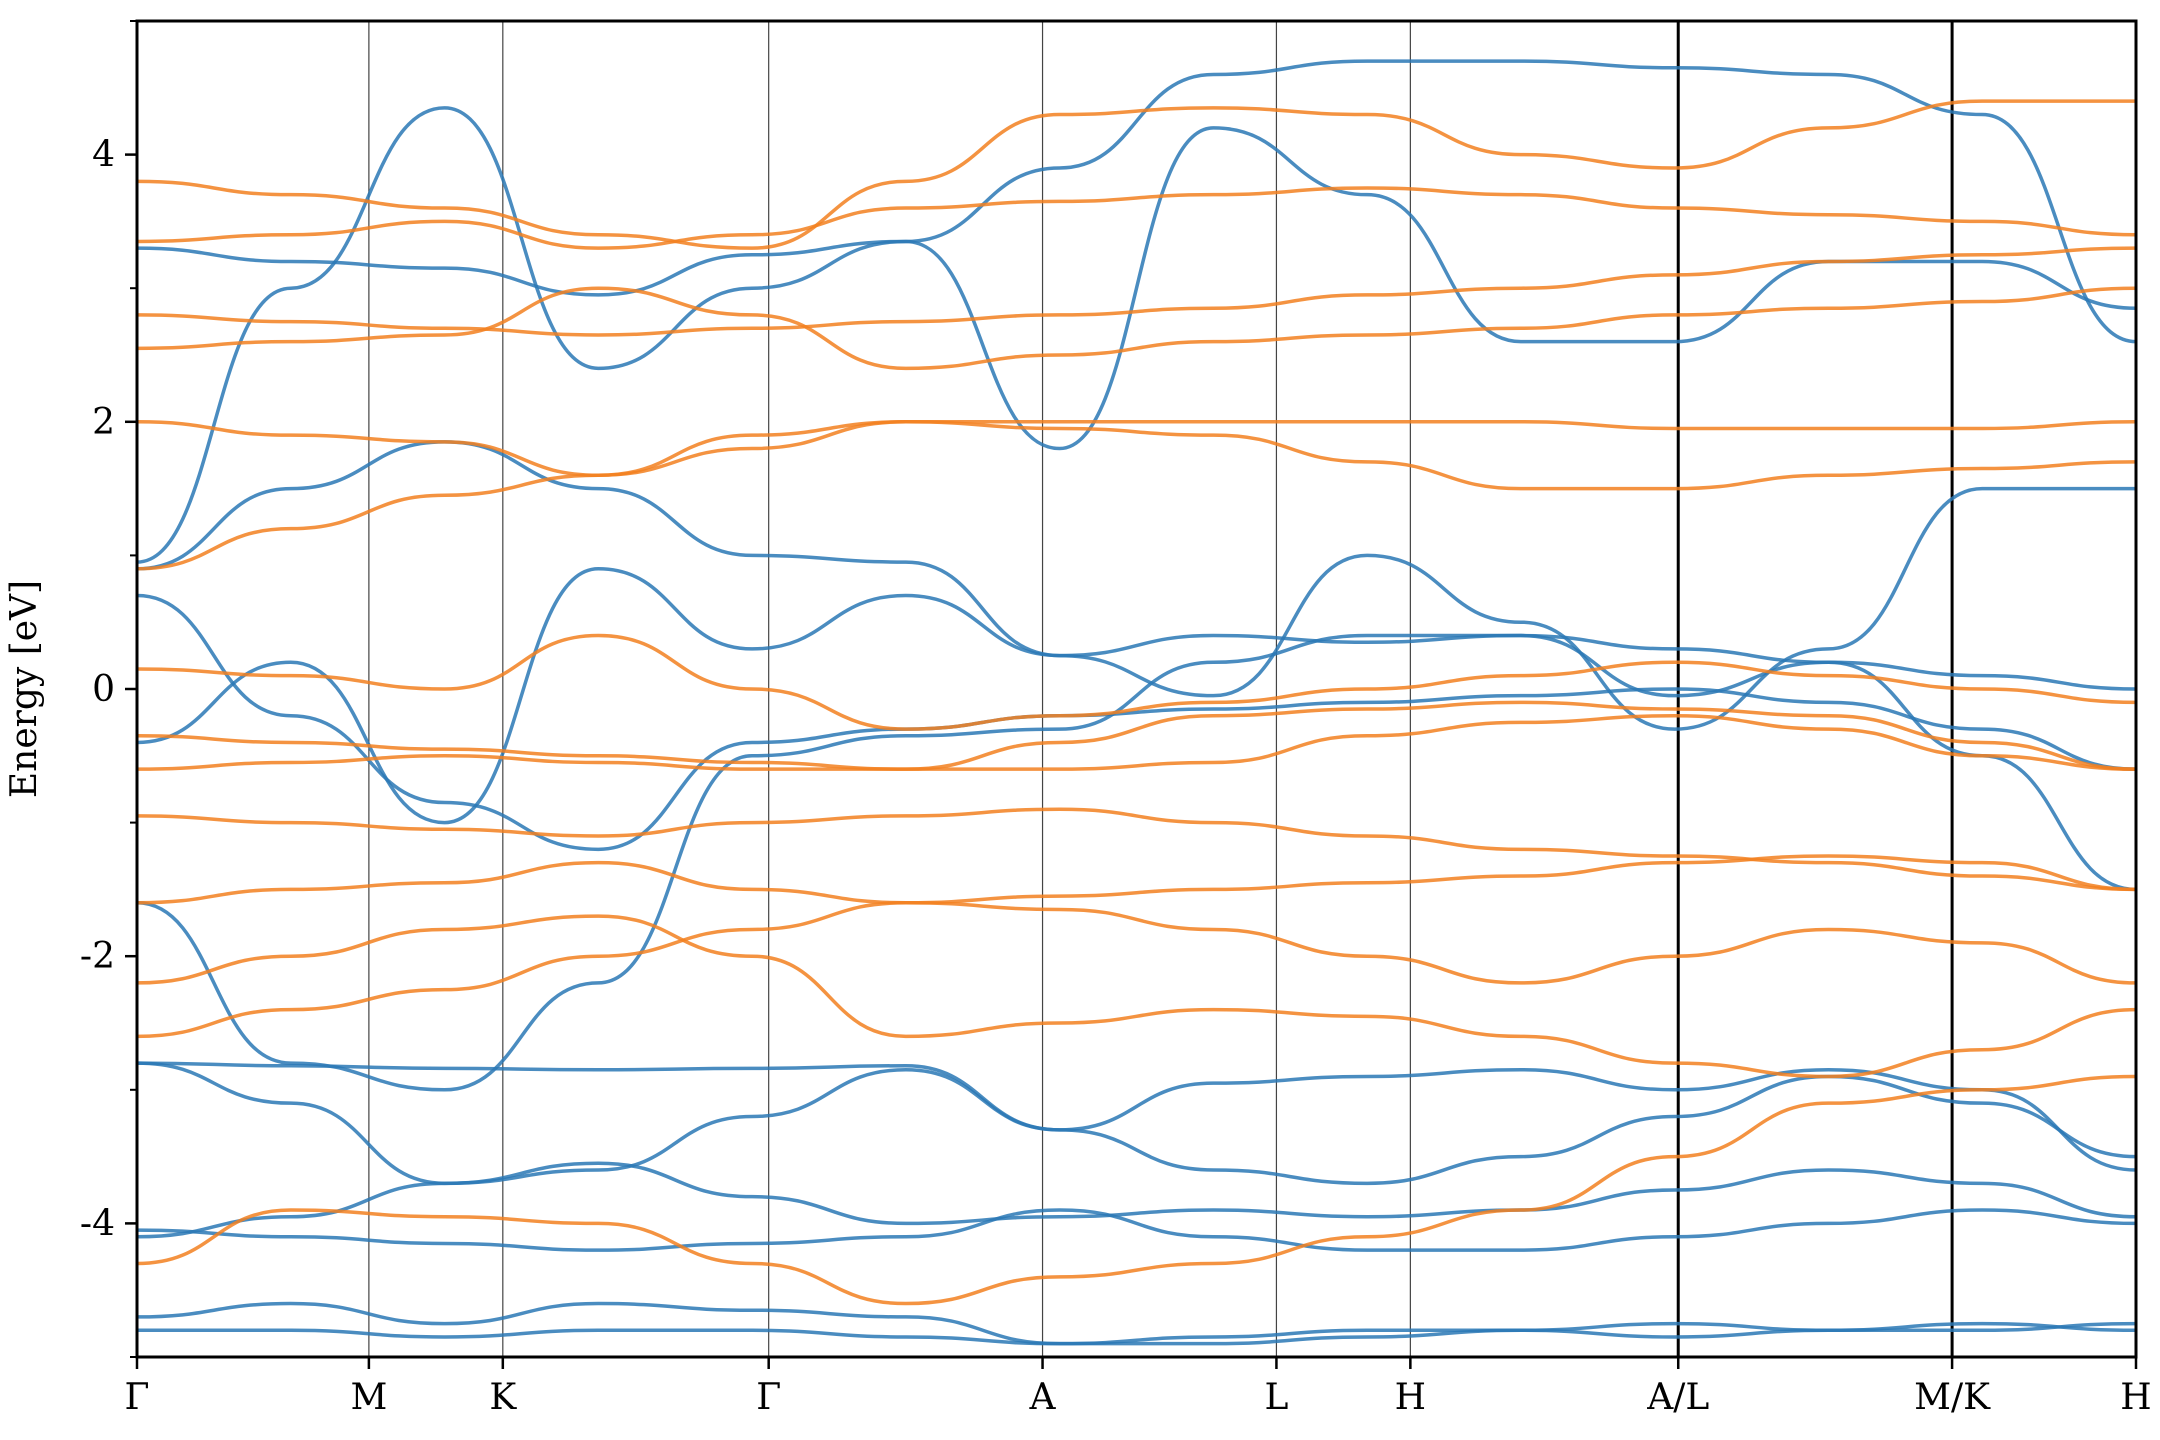 This screenshot has height=1440, width=2160. What do you see at coordinates (103, 422) in the screenshot?
I see `y-tick-label: 2` at bounding box center [103, 422].